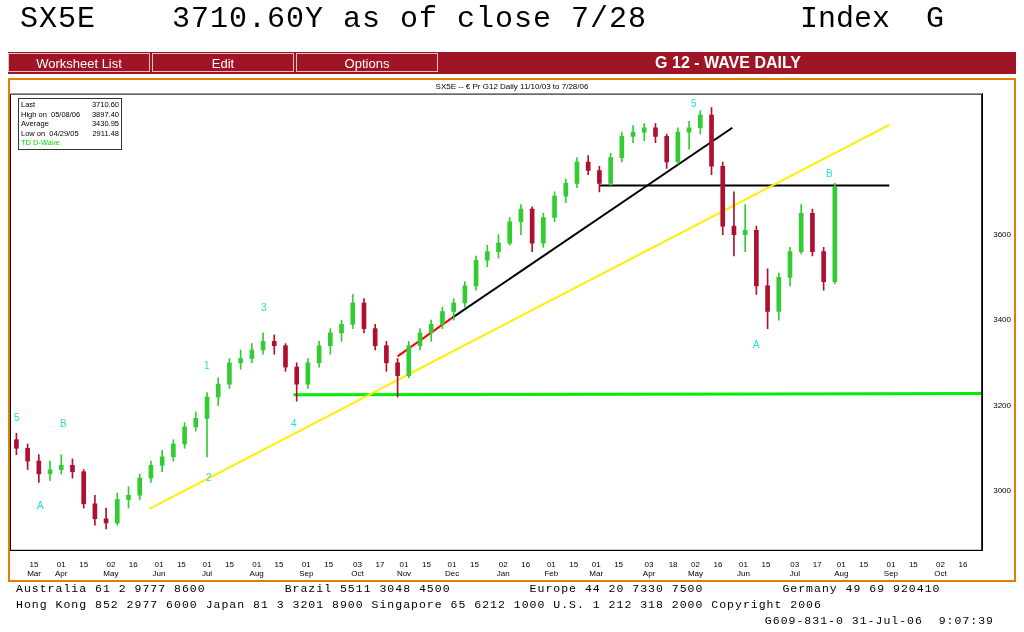 The image size is (1024, 632). I want to click on text: Australia 61 2 9777 8600 Brazil 5511 3048 4500 Europe 44 20 7330 7500 Germany 49 69 920410, so click(478, 588).